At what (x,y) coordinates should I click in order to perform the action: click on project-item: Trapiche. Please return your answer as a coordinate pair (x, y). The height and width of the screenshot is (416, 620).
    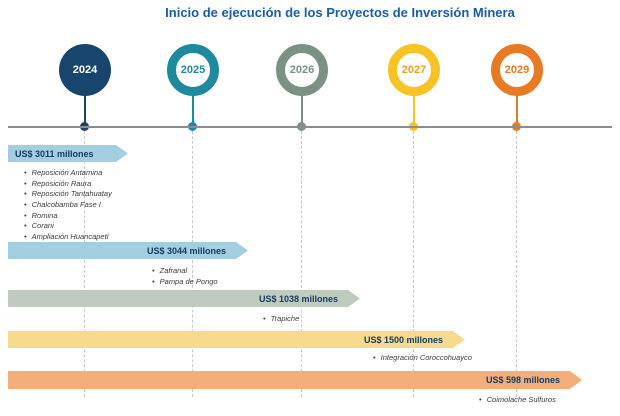
    Looking at the image, I should click on (281, 319).